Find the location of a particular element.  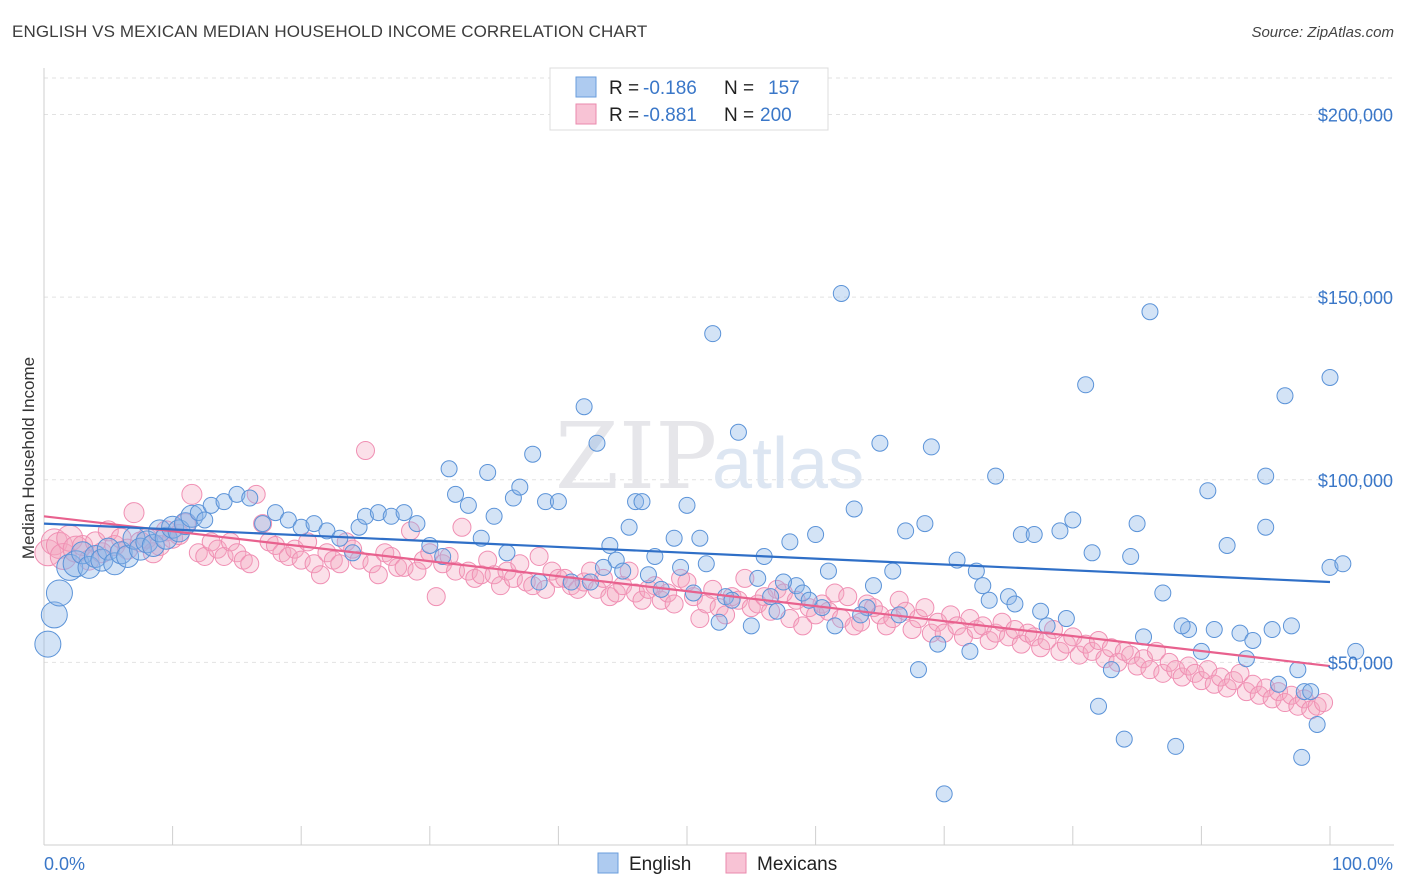

y-axis-label: Median Household Income is located at coordinates (28, 458).